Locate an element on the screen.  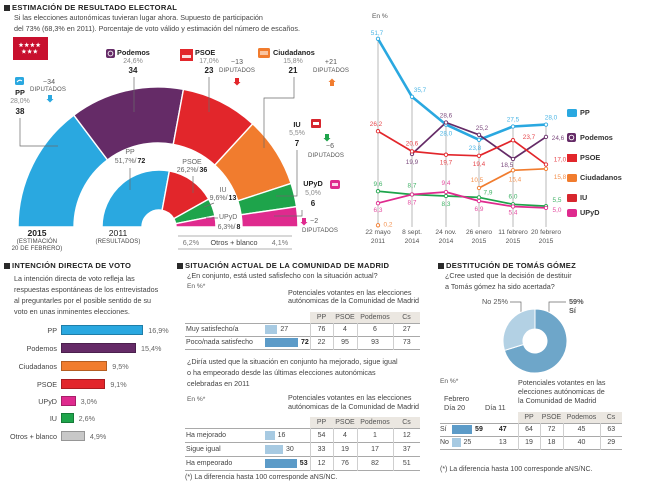
x-tick-label: 2014 is located at coordinates (412, 241).